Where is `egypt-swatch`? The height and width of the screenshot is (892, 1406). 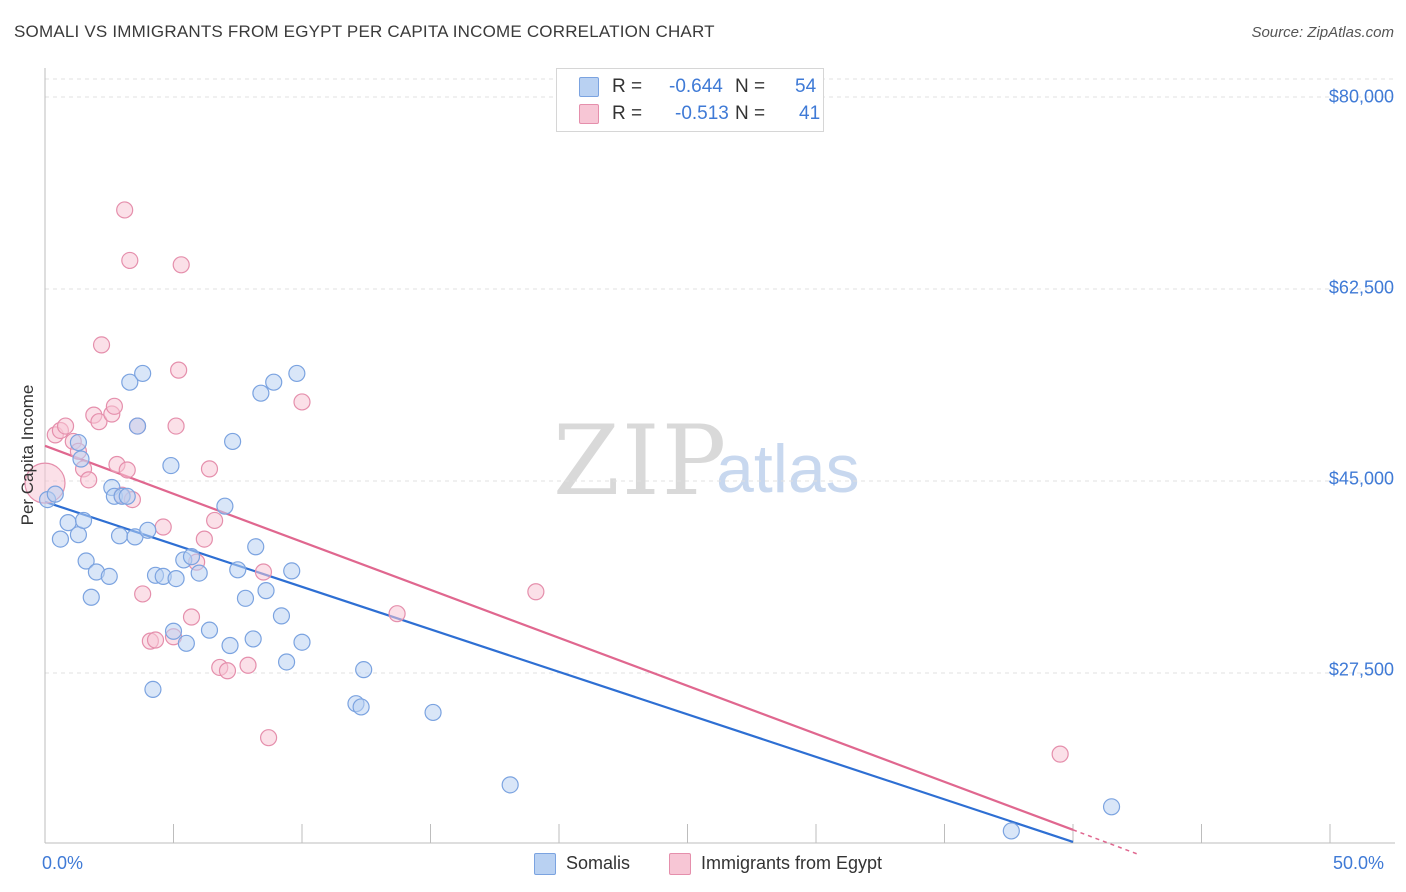 egypt-swatch is located at coordinates (589, 114).